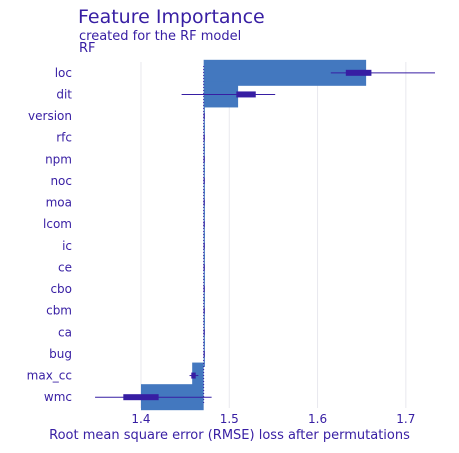 This screenshot has width=459, height=453. What do you see at coordinates (204, 116) in the screenshot?
I see `box-version` at bounding box center [204, 116].